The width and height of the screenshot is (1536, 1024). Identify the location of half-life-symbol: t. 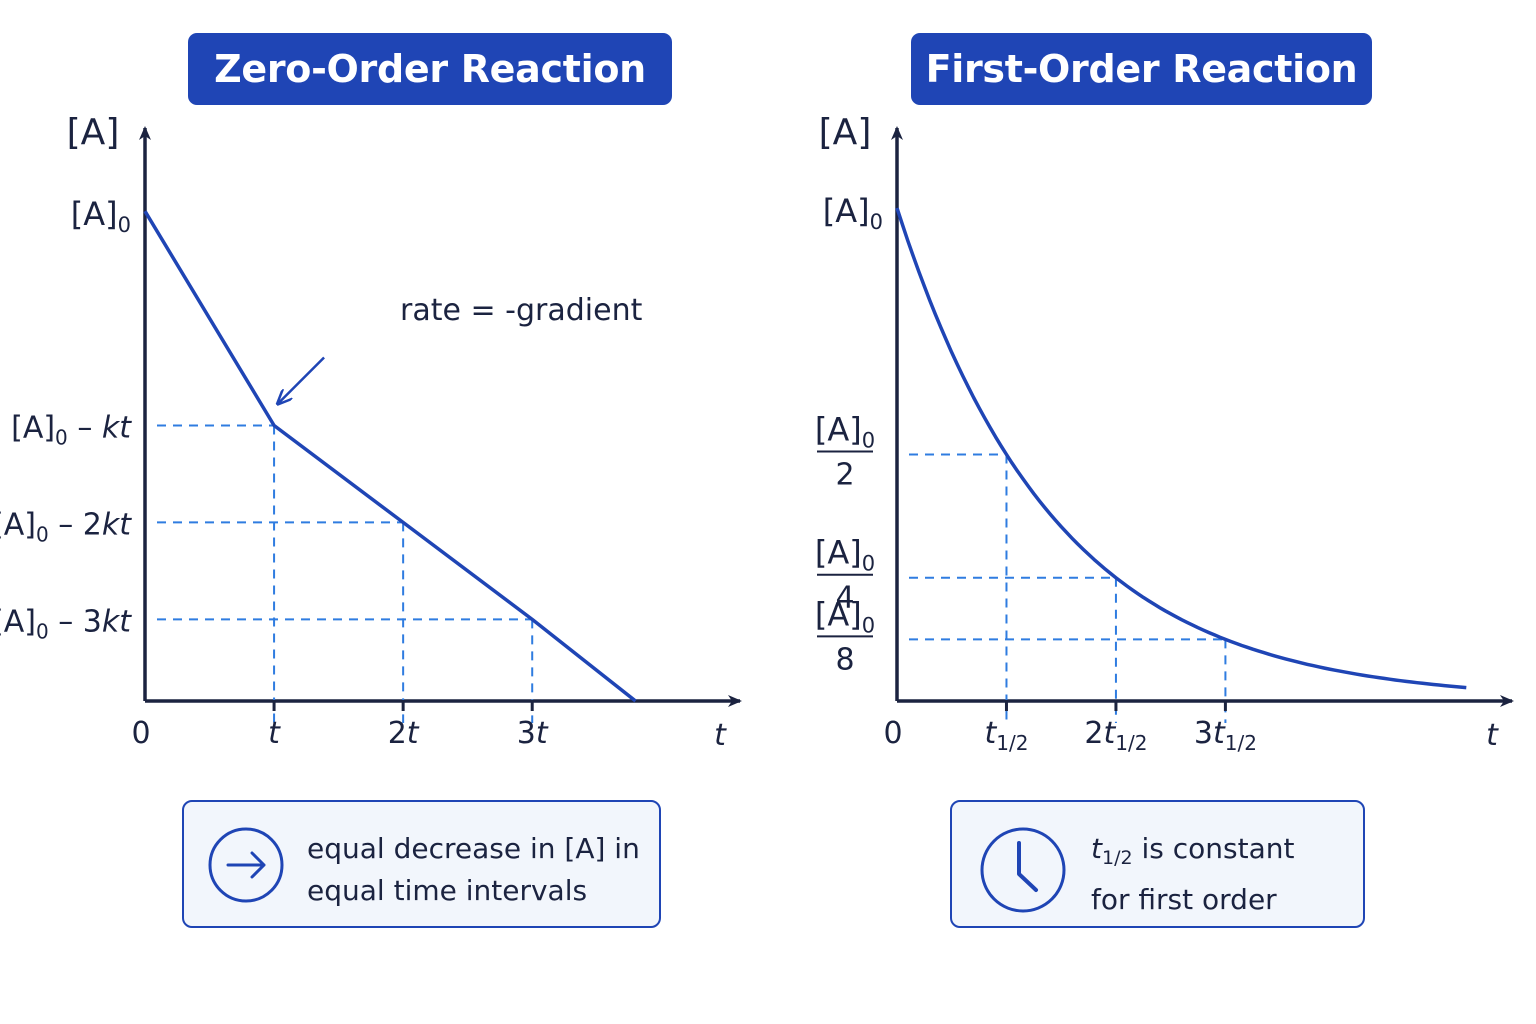
(1096, 848).